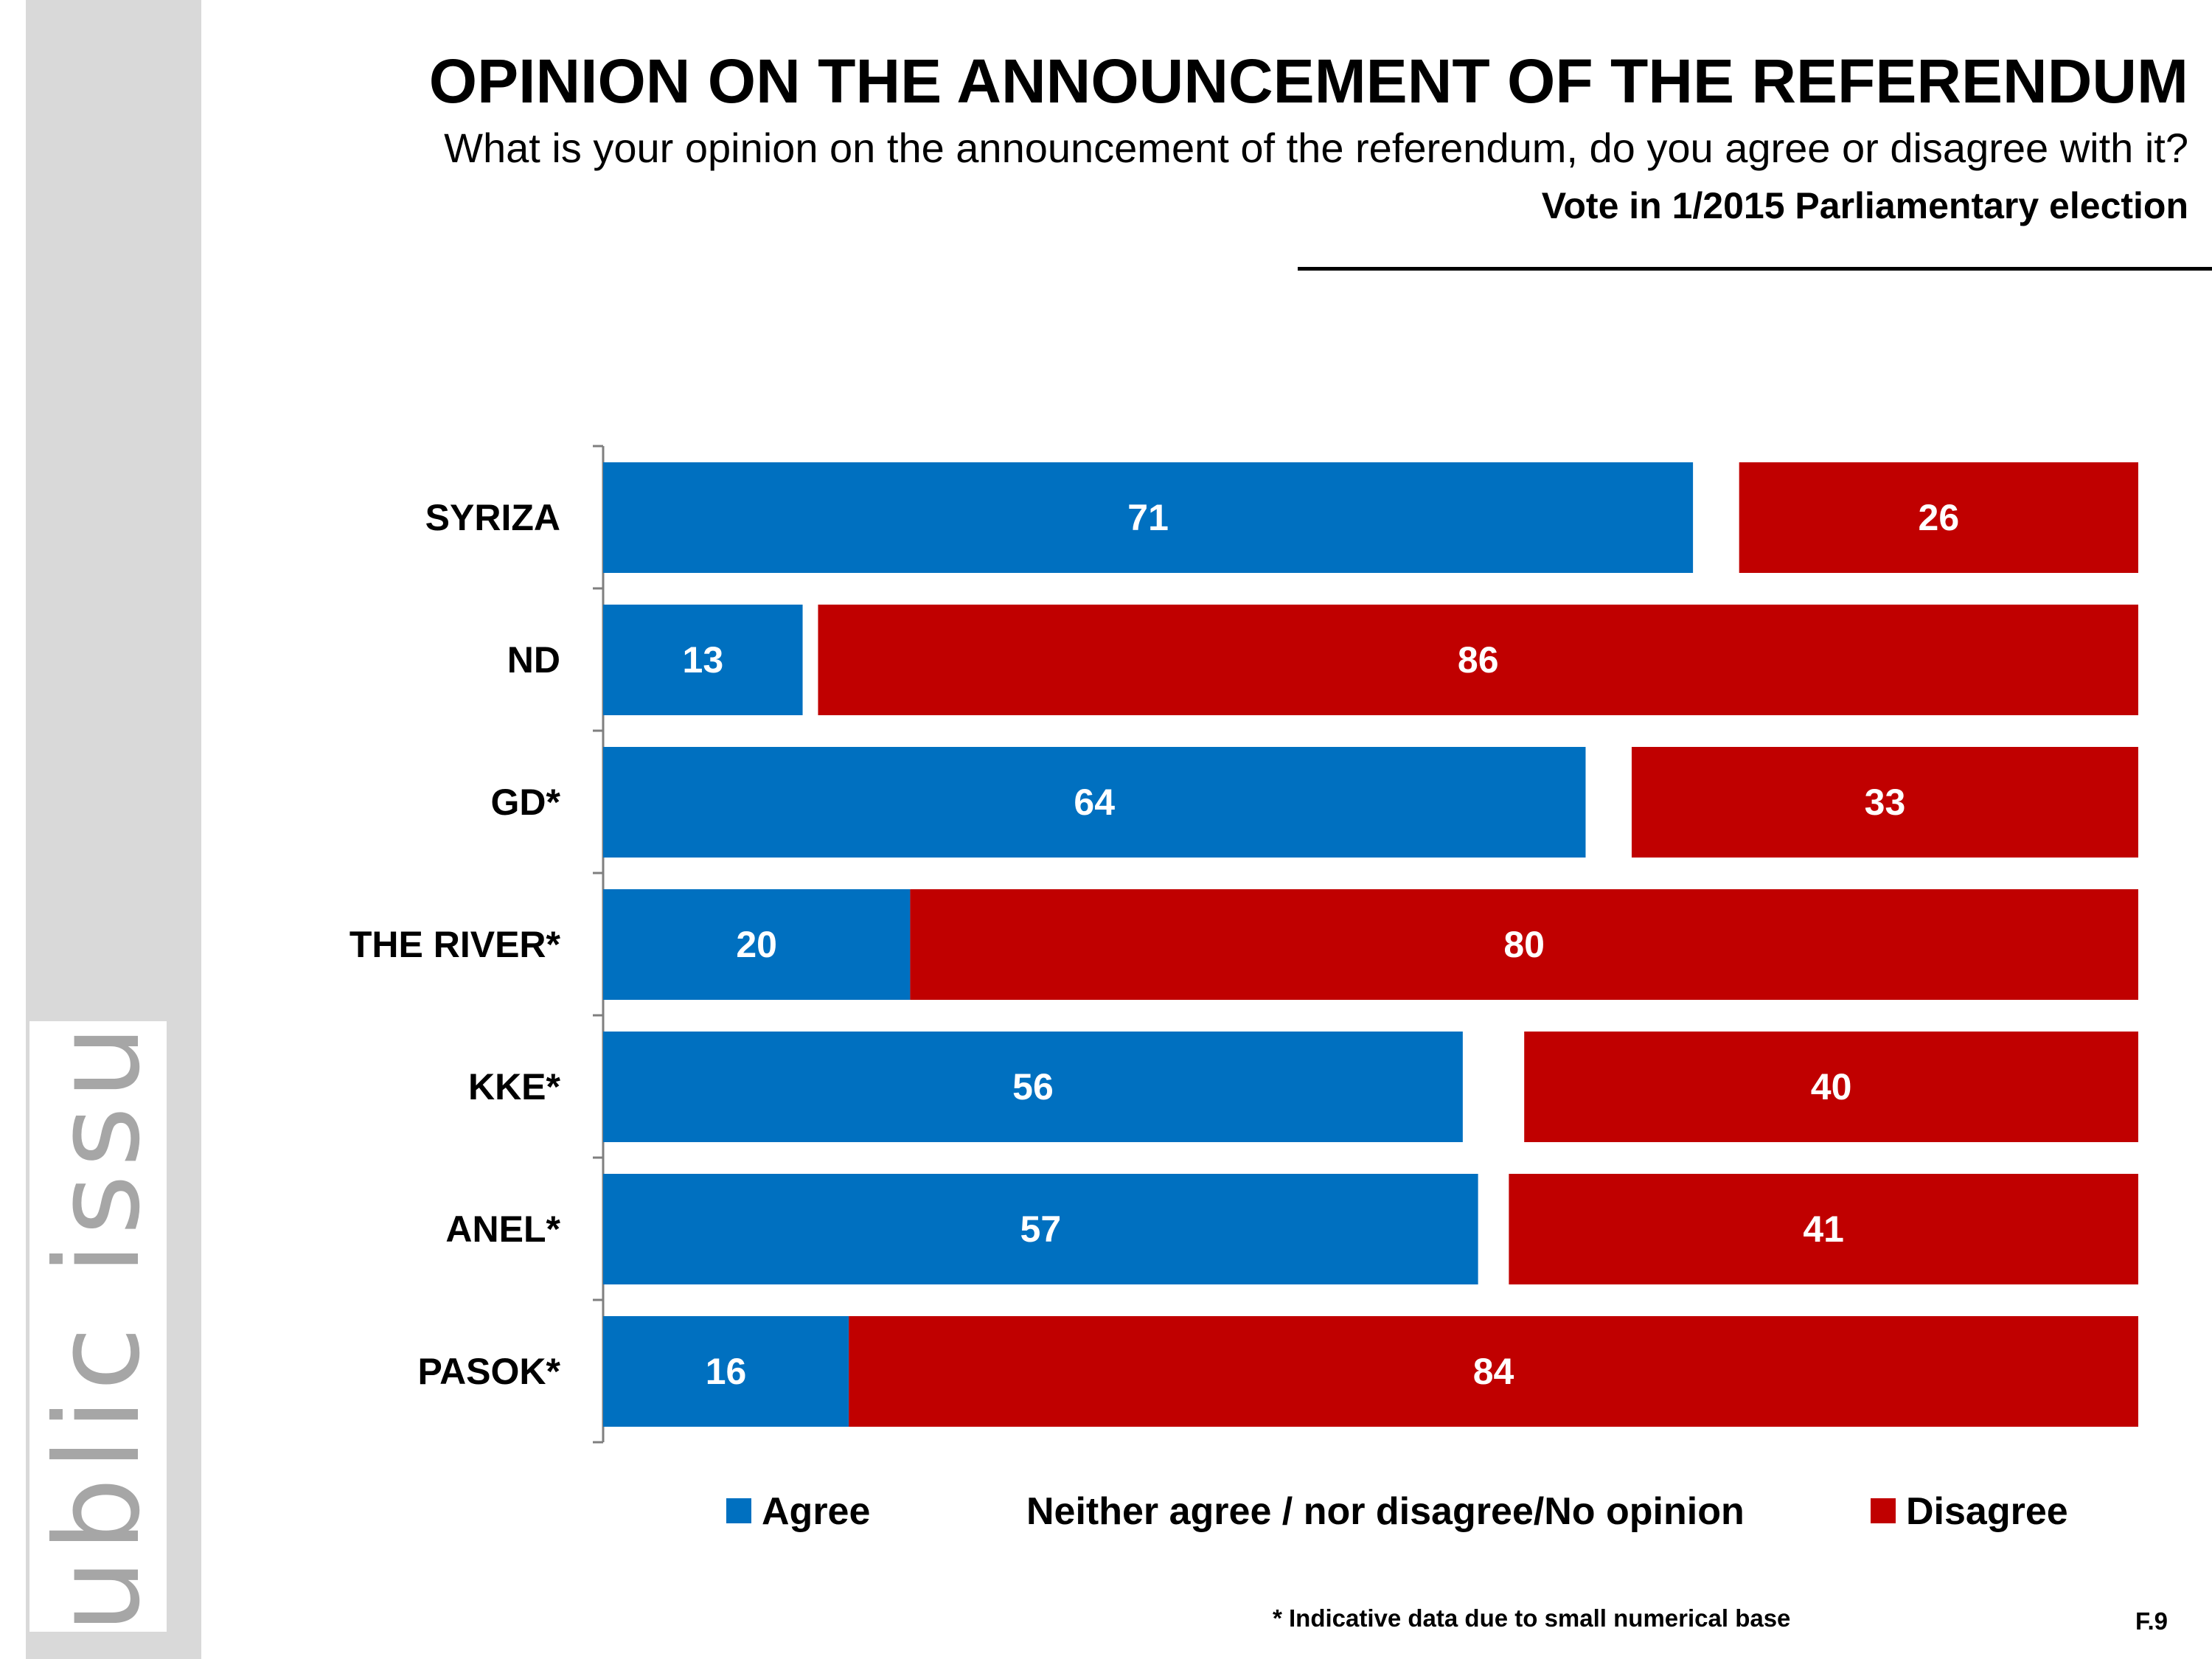 The image size is (2212, 1659). What do you see at coordinates (488, 1371) in the screenshot?
I see `category-label: PASOK*` at bounding box center [488, 1371].